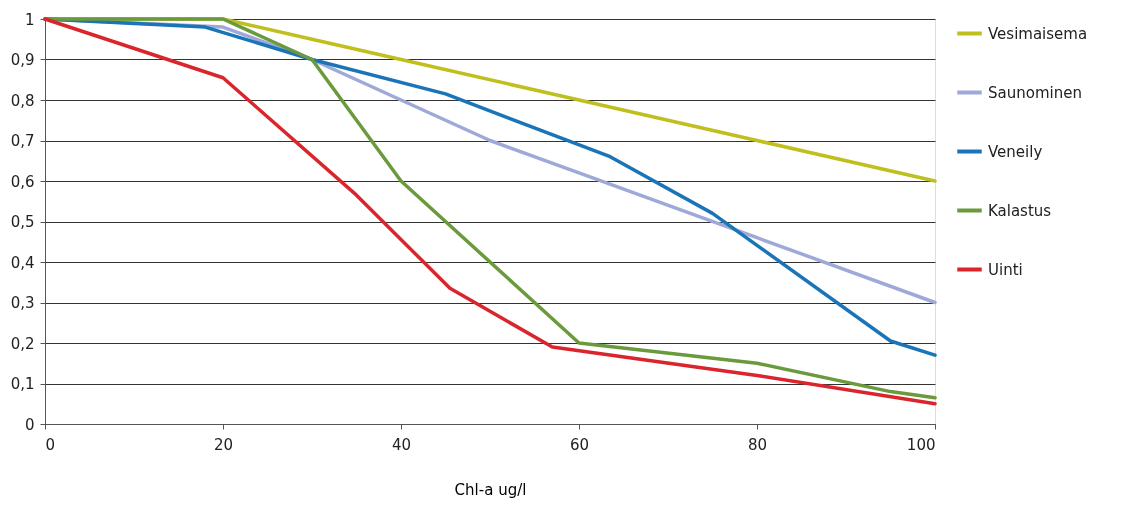 This screenshot has width=1127, height=517. Describe the element at coordinates (29, 424) in the screenshot. I see `y-tick-label: 0` at that location.